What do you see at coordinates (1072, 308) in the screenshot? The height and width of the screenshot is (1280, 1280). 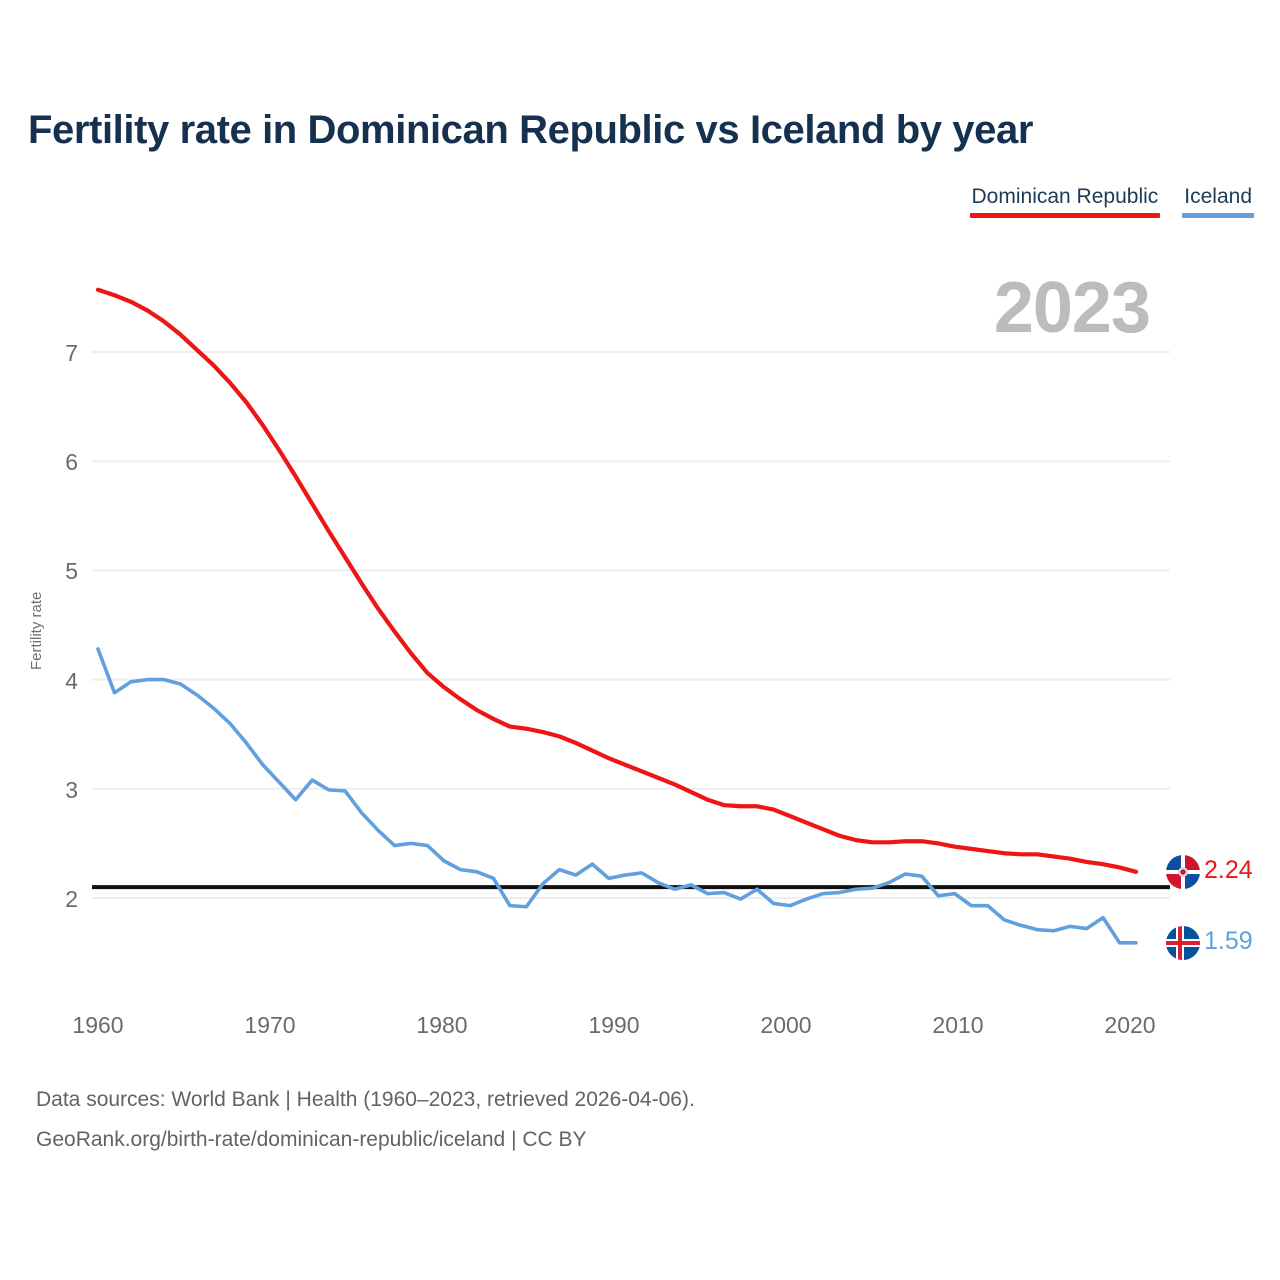 I see `year-watermark: 2023` at bounding box center [1072, 308].